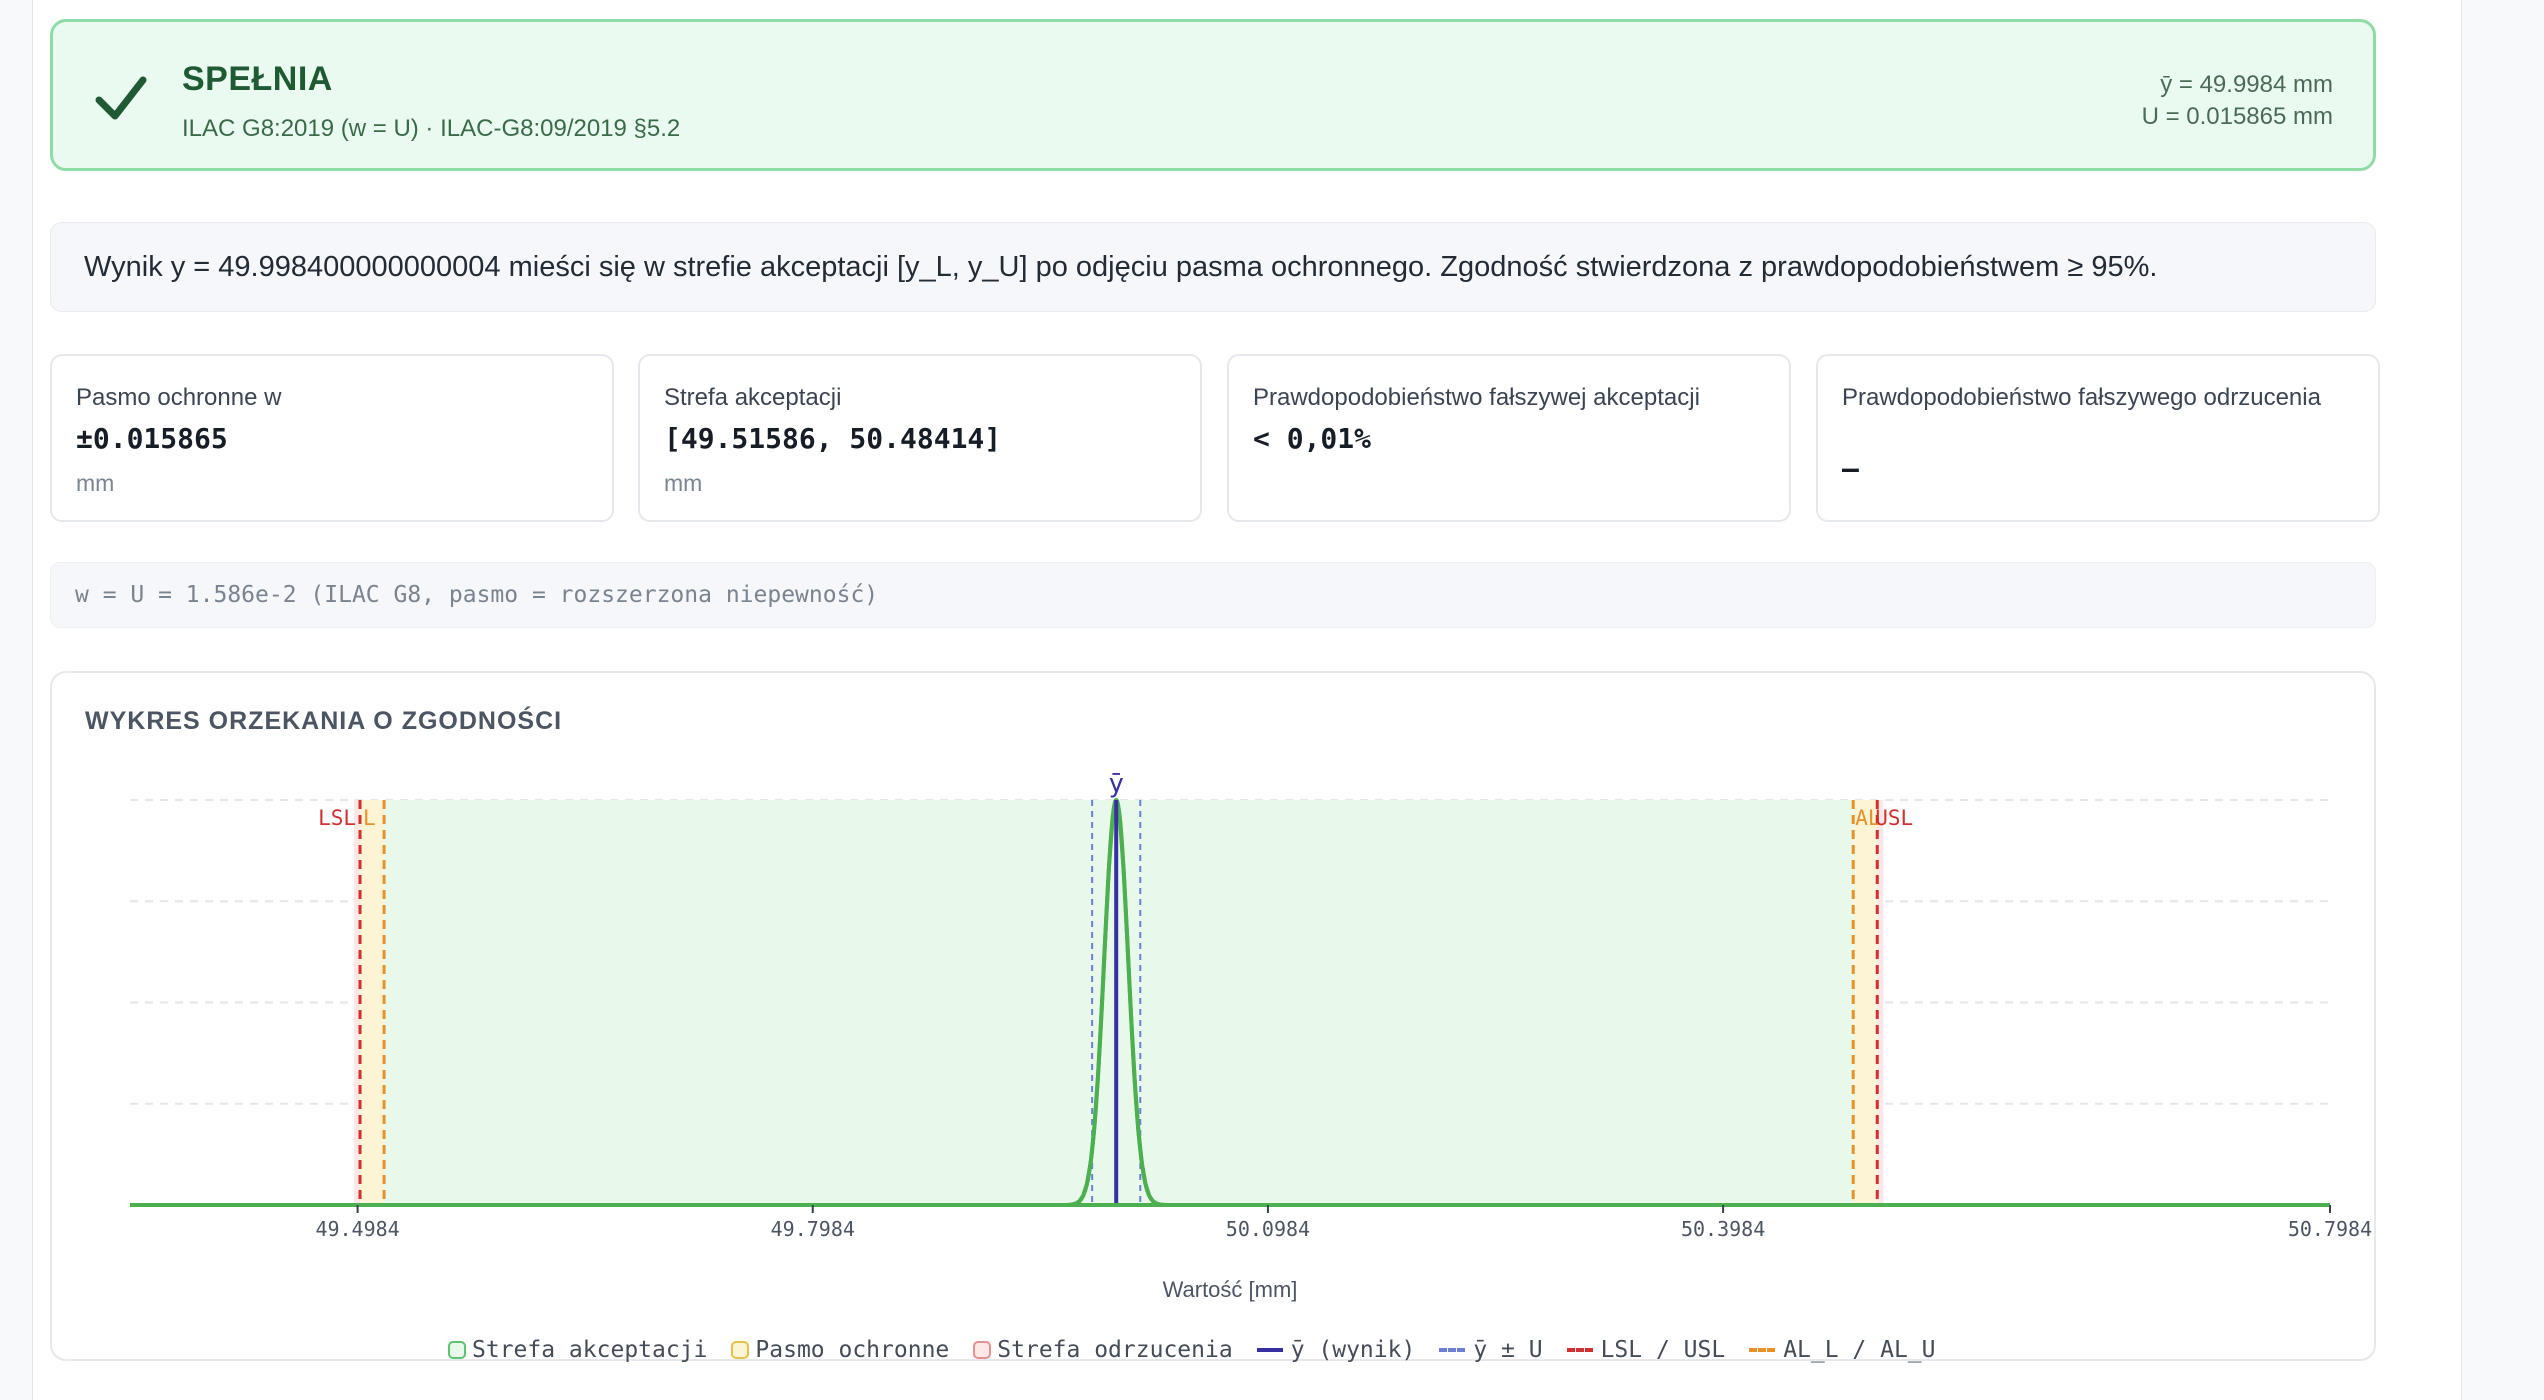 The image size is (2544, 1400). Describe the element at coordinates (1312, 438) in the screenshot. I see `card-value: < 0,01%` at that location.